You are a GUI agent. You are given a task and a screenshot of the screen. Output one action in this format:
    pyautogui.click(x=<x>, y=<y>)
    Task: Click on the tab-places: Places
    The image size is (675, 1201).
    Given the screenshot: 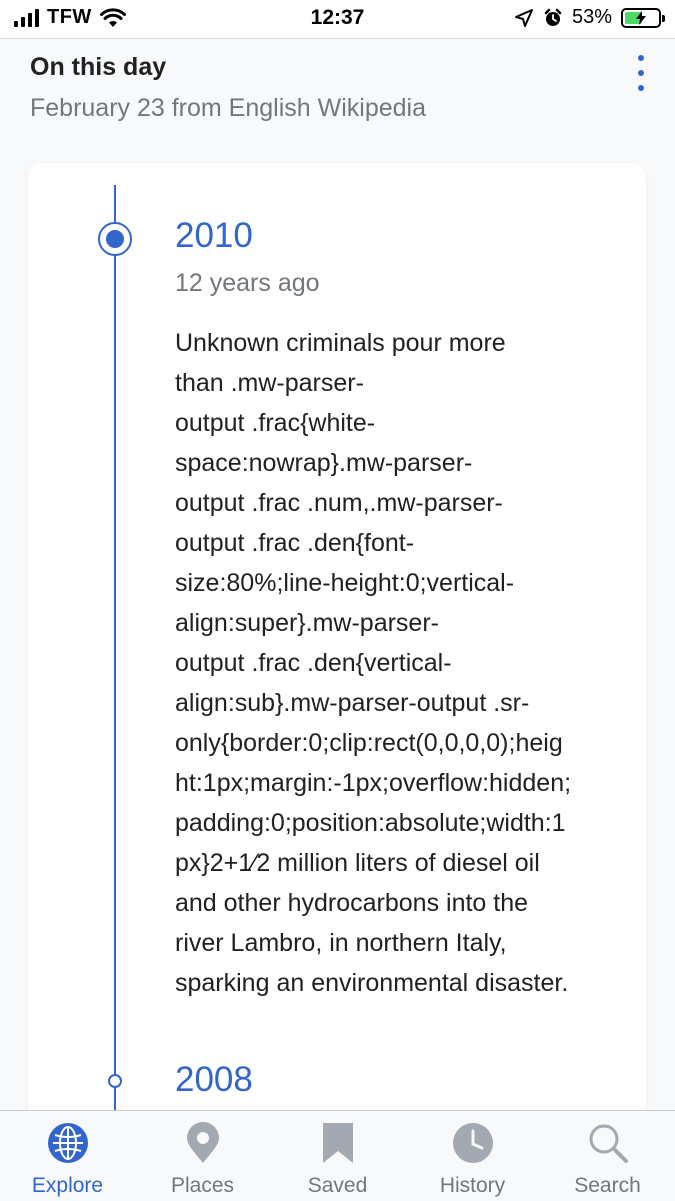 What is the action you would take?
    pyautogui.click(x=202, y=1156)
    